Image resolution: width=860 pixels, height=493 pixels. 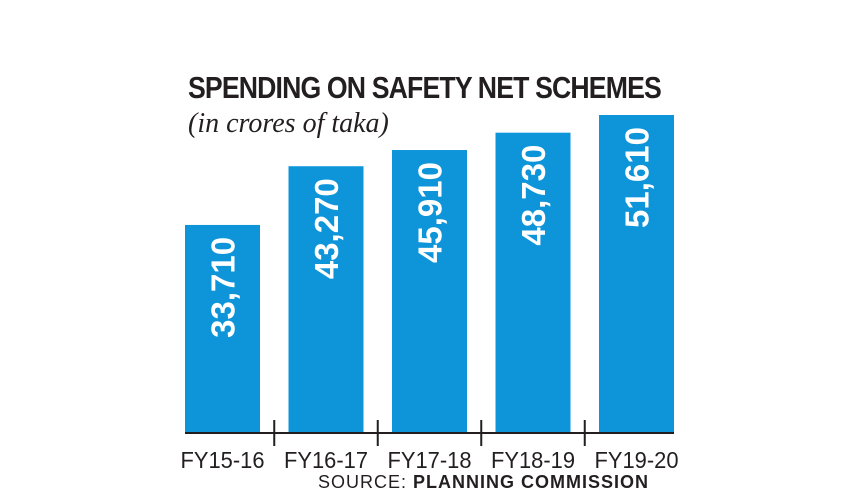 I want to click on value-label: 43,270, so click(x=326, y=228).